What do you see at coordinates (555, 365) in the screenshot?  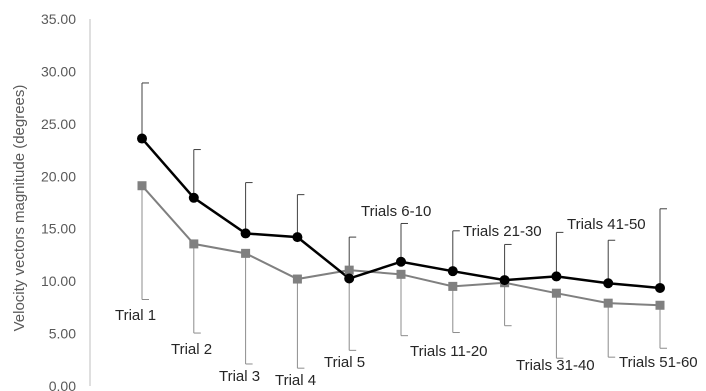 I see `category-label: Trials 31-40` at bounding box center [555, 365].